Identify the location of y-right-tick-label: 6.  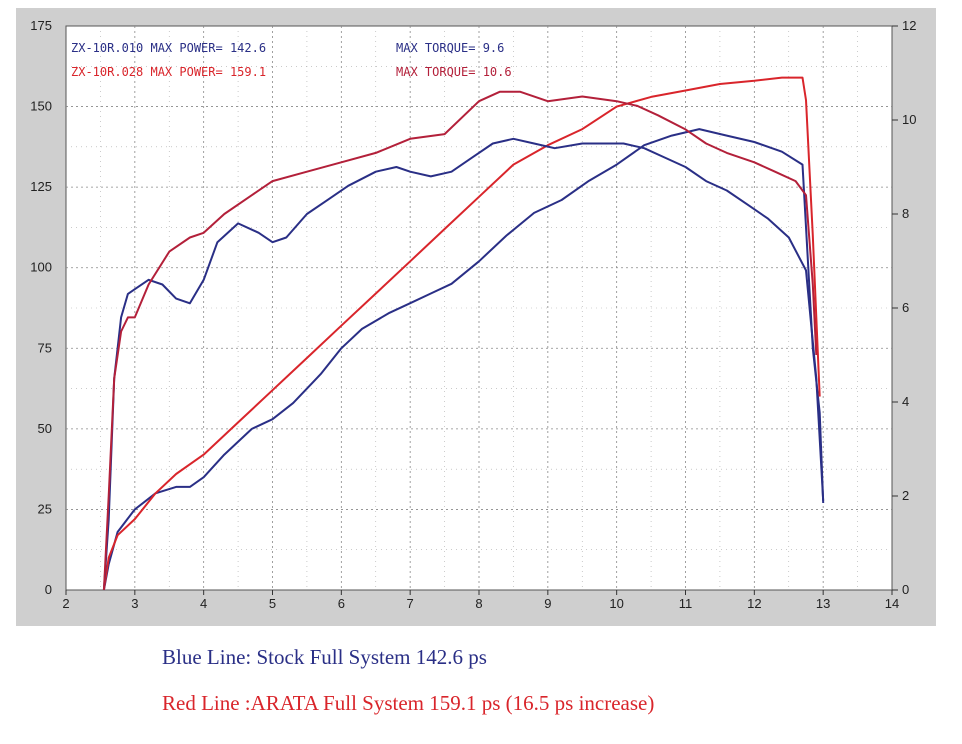
(905, 307).